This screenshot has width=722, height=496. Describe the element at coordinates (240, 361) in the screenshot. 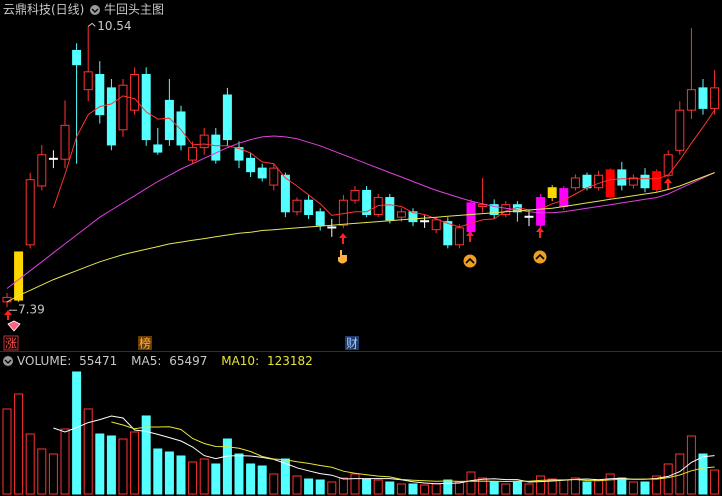

I see `legend-label: MA10:` at that location.